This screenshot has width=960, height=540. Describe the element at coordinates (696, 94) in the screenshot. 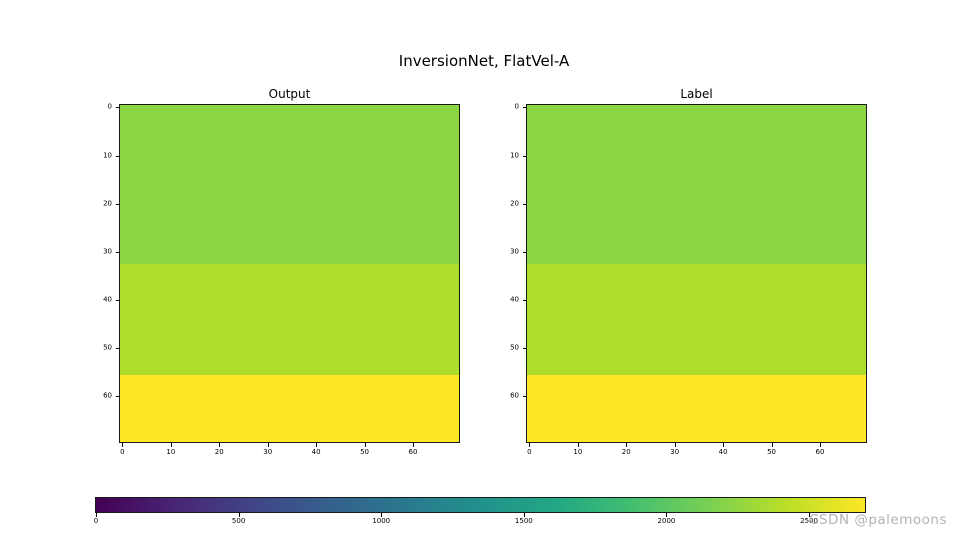

I see `subplot-title-label: Label` at that location.